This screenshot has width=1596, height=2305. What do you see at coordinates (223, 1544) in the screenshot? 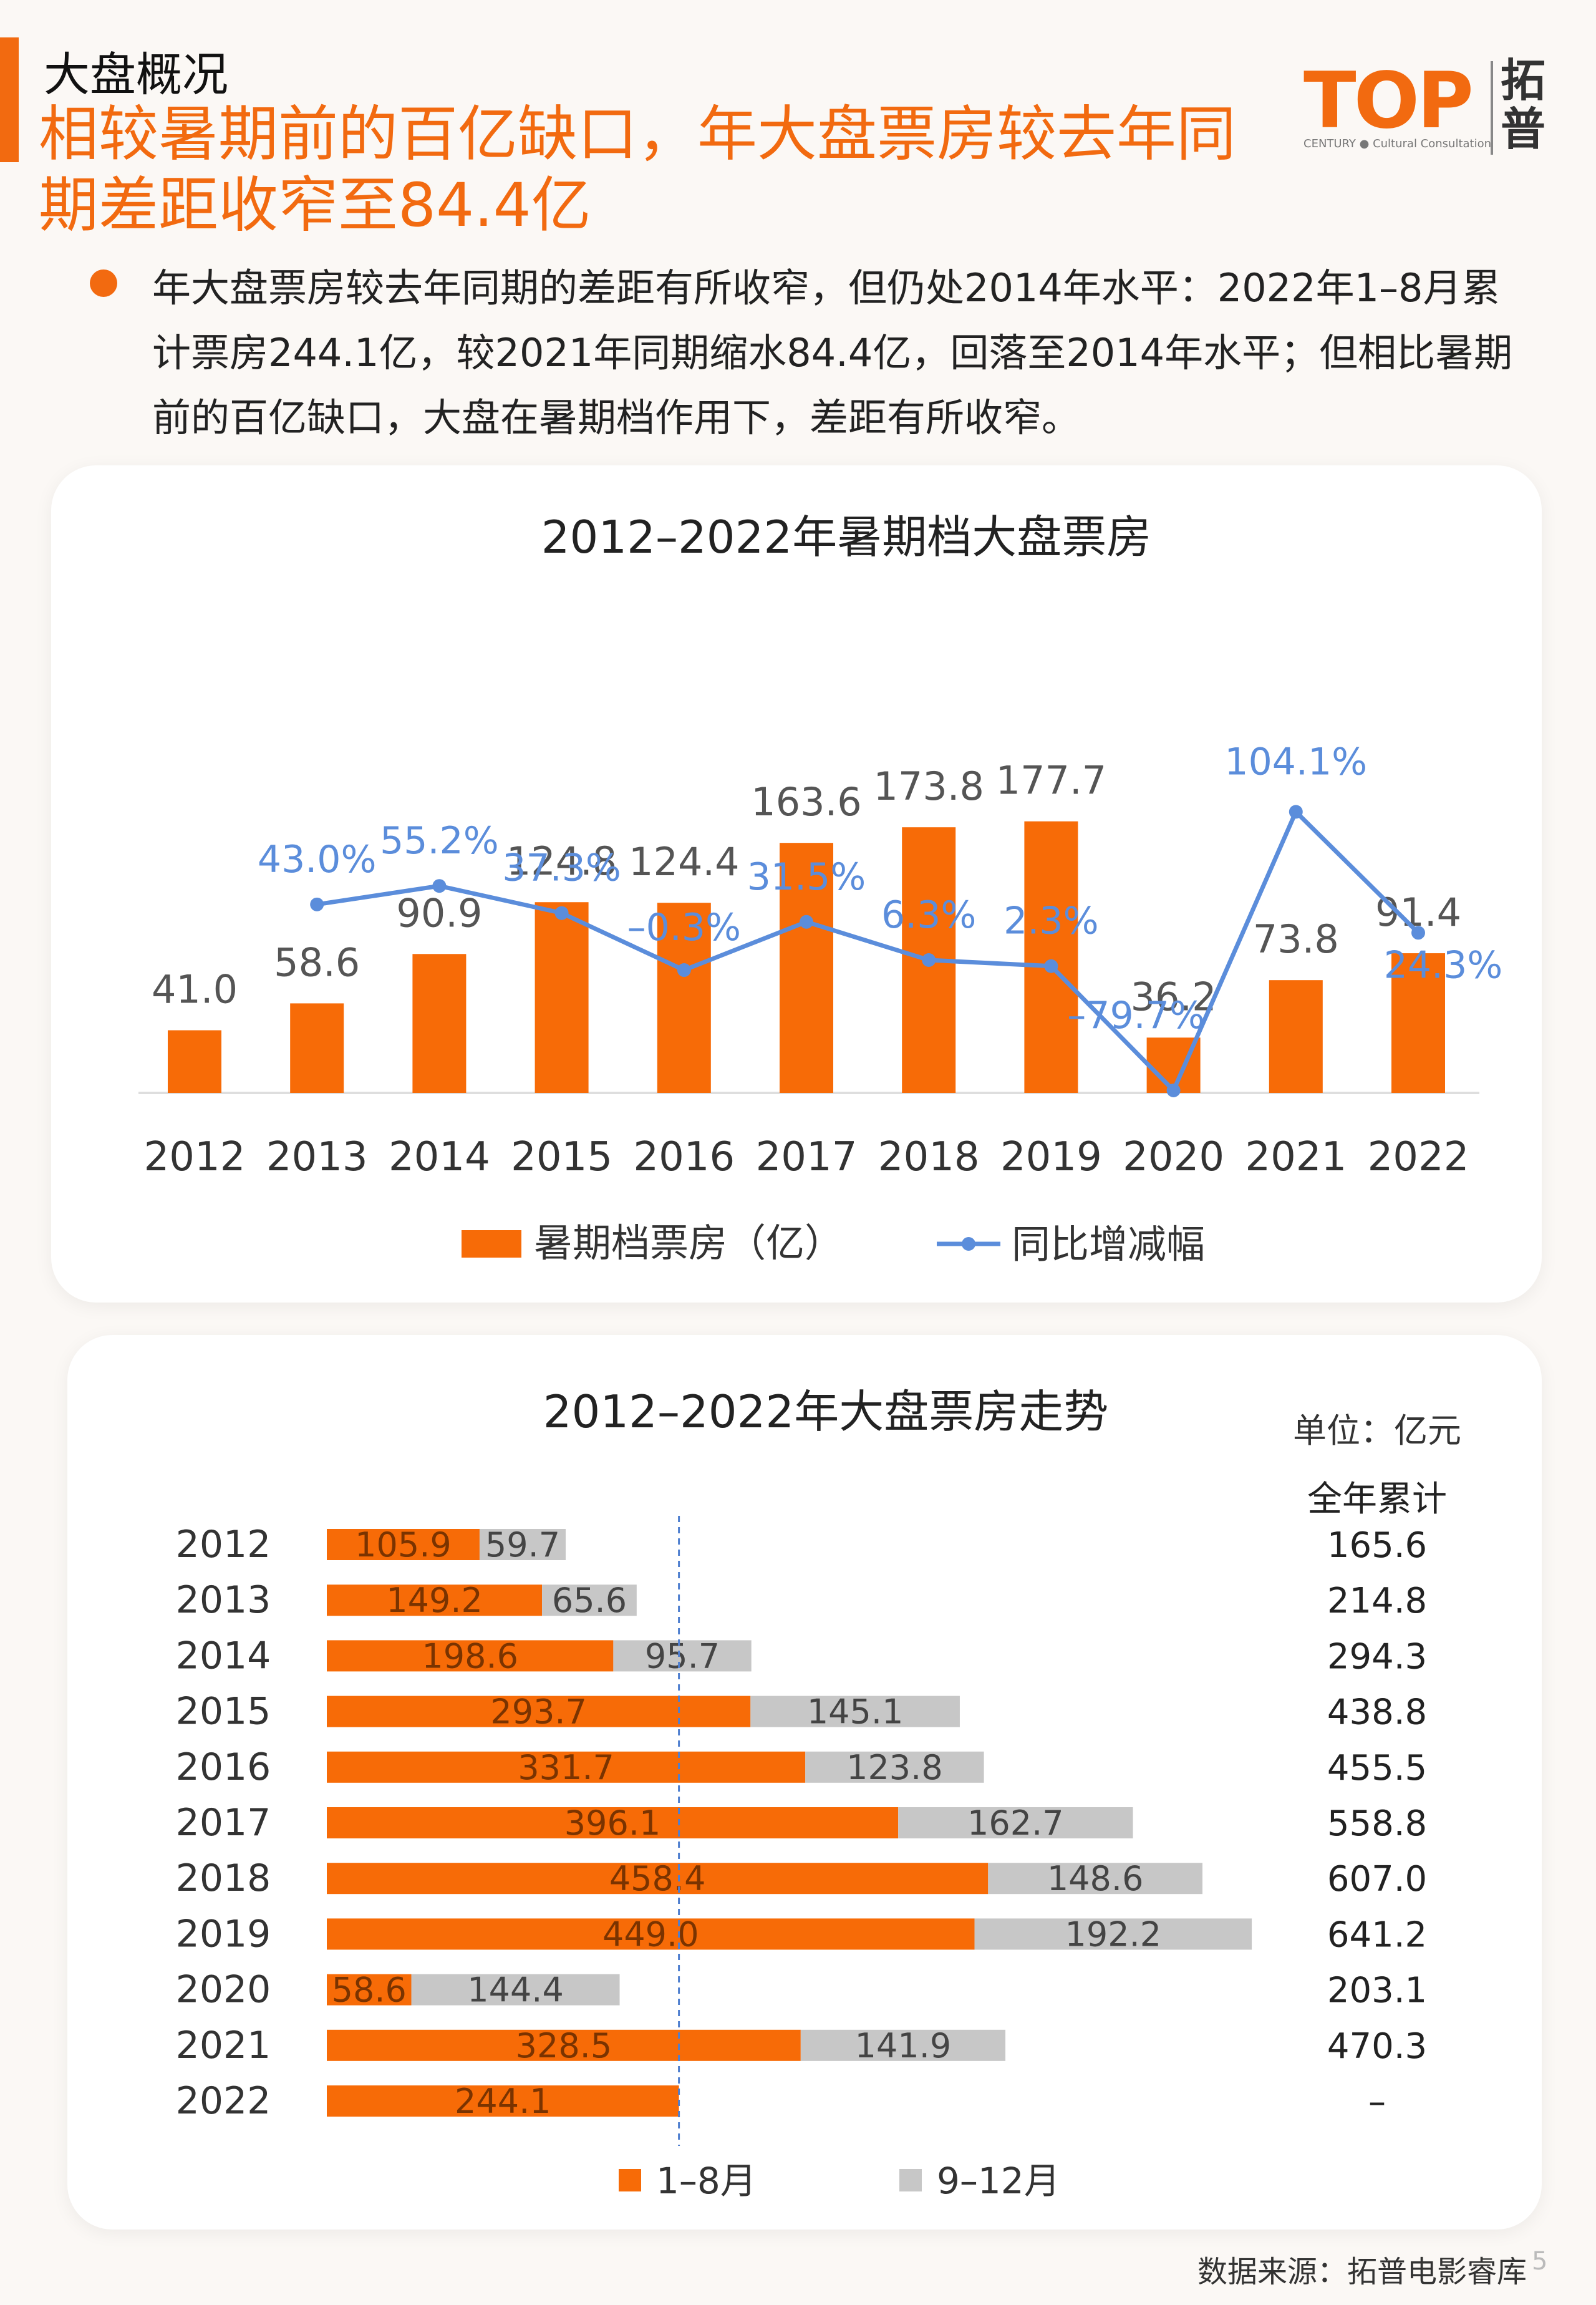
I see `y-tick-2012: 2012` at bounding box center [223, 1544].